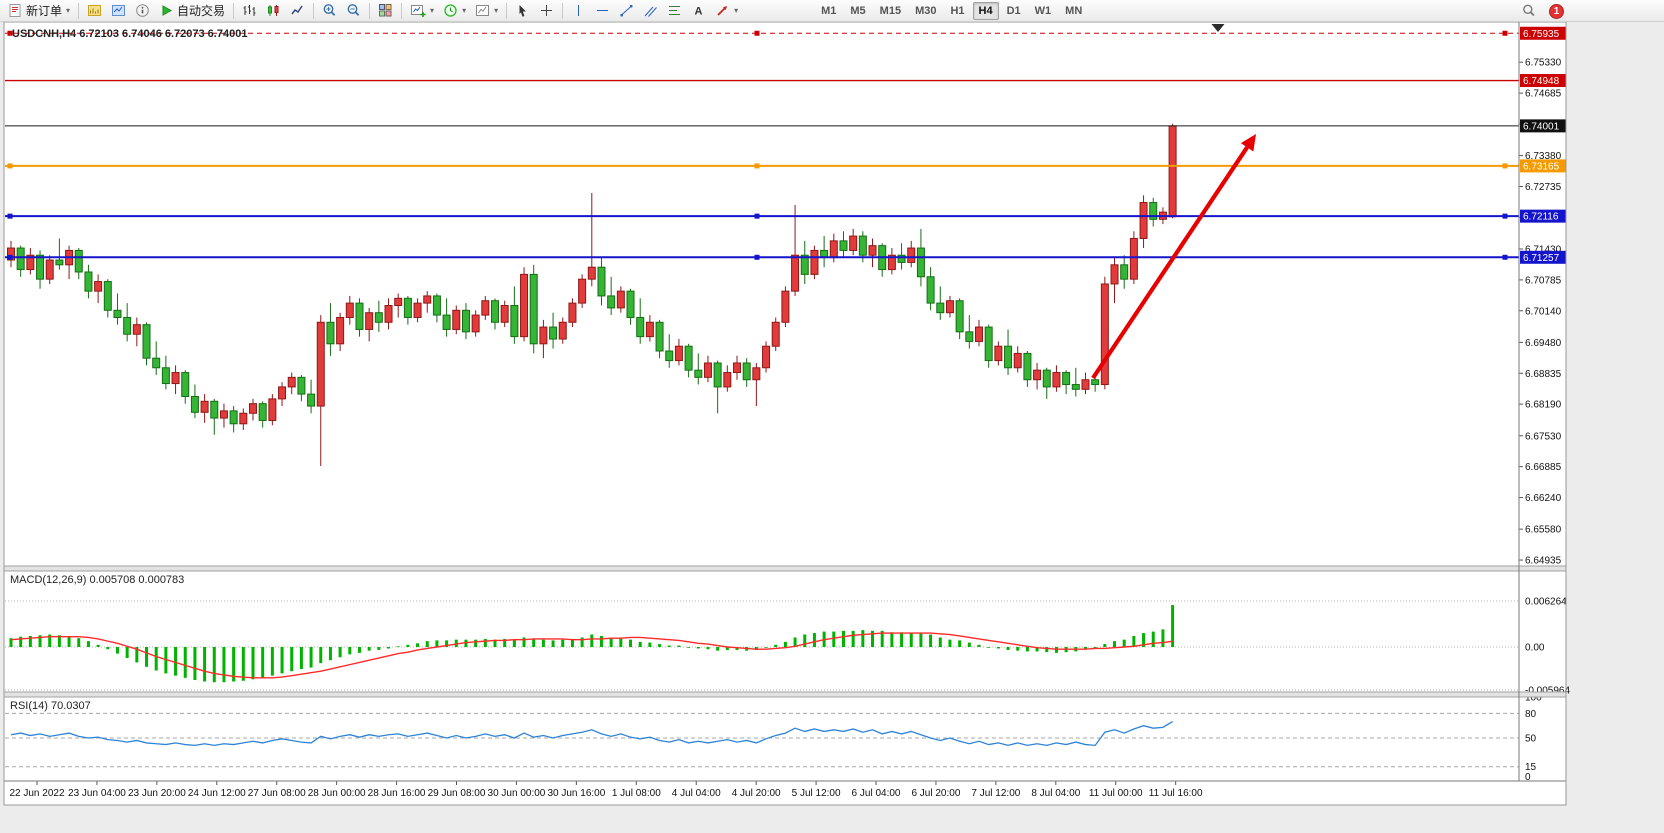 The height and width of the screenshot is (833, 1664). I want to click on fibonacci-icon, so click(675, 10).